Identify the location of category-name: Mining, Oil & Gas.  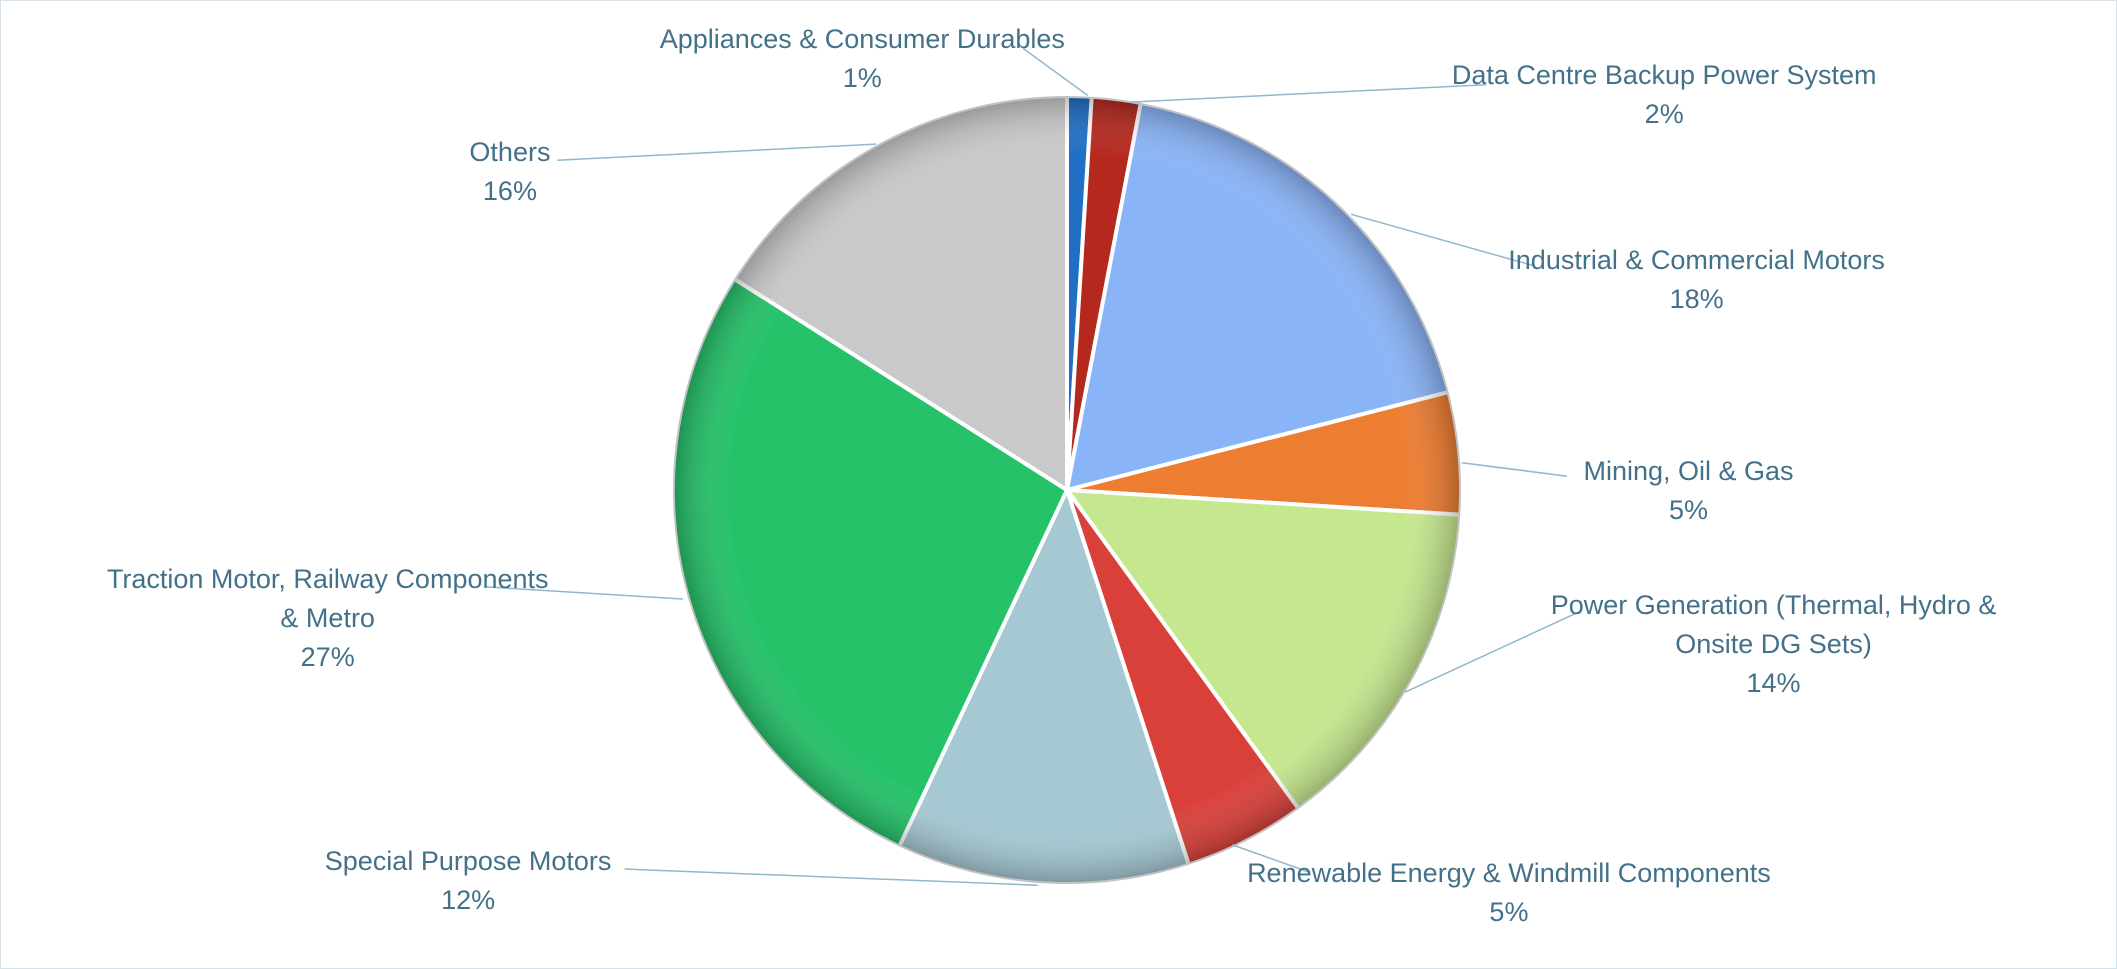
(1688, 470).